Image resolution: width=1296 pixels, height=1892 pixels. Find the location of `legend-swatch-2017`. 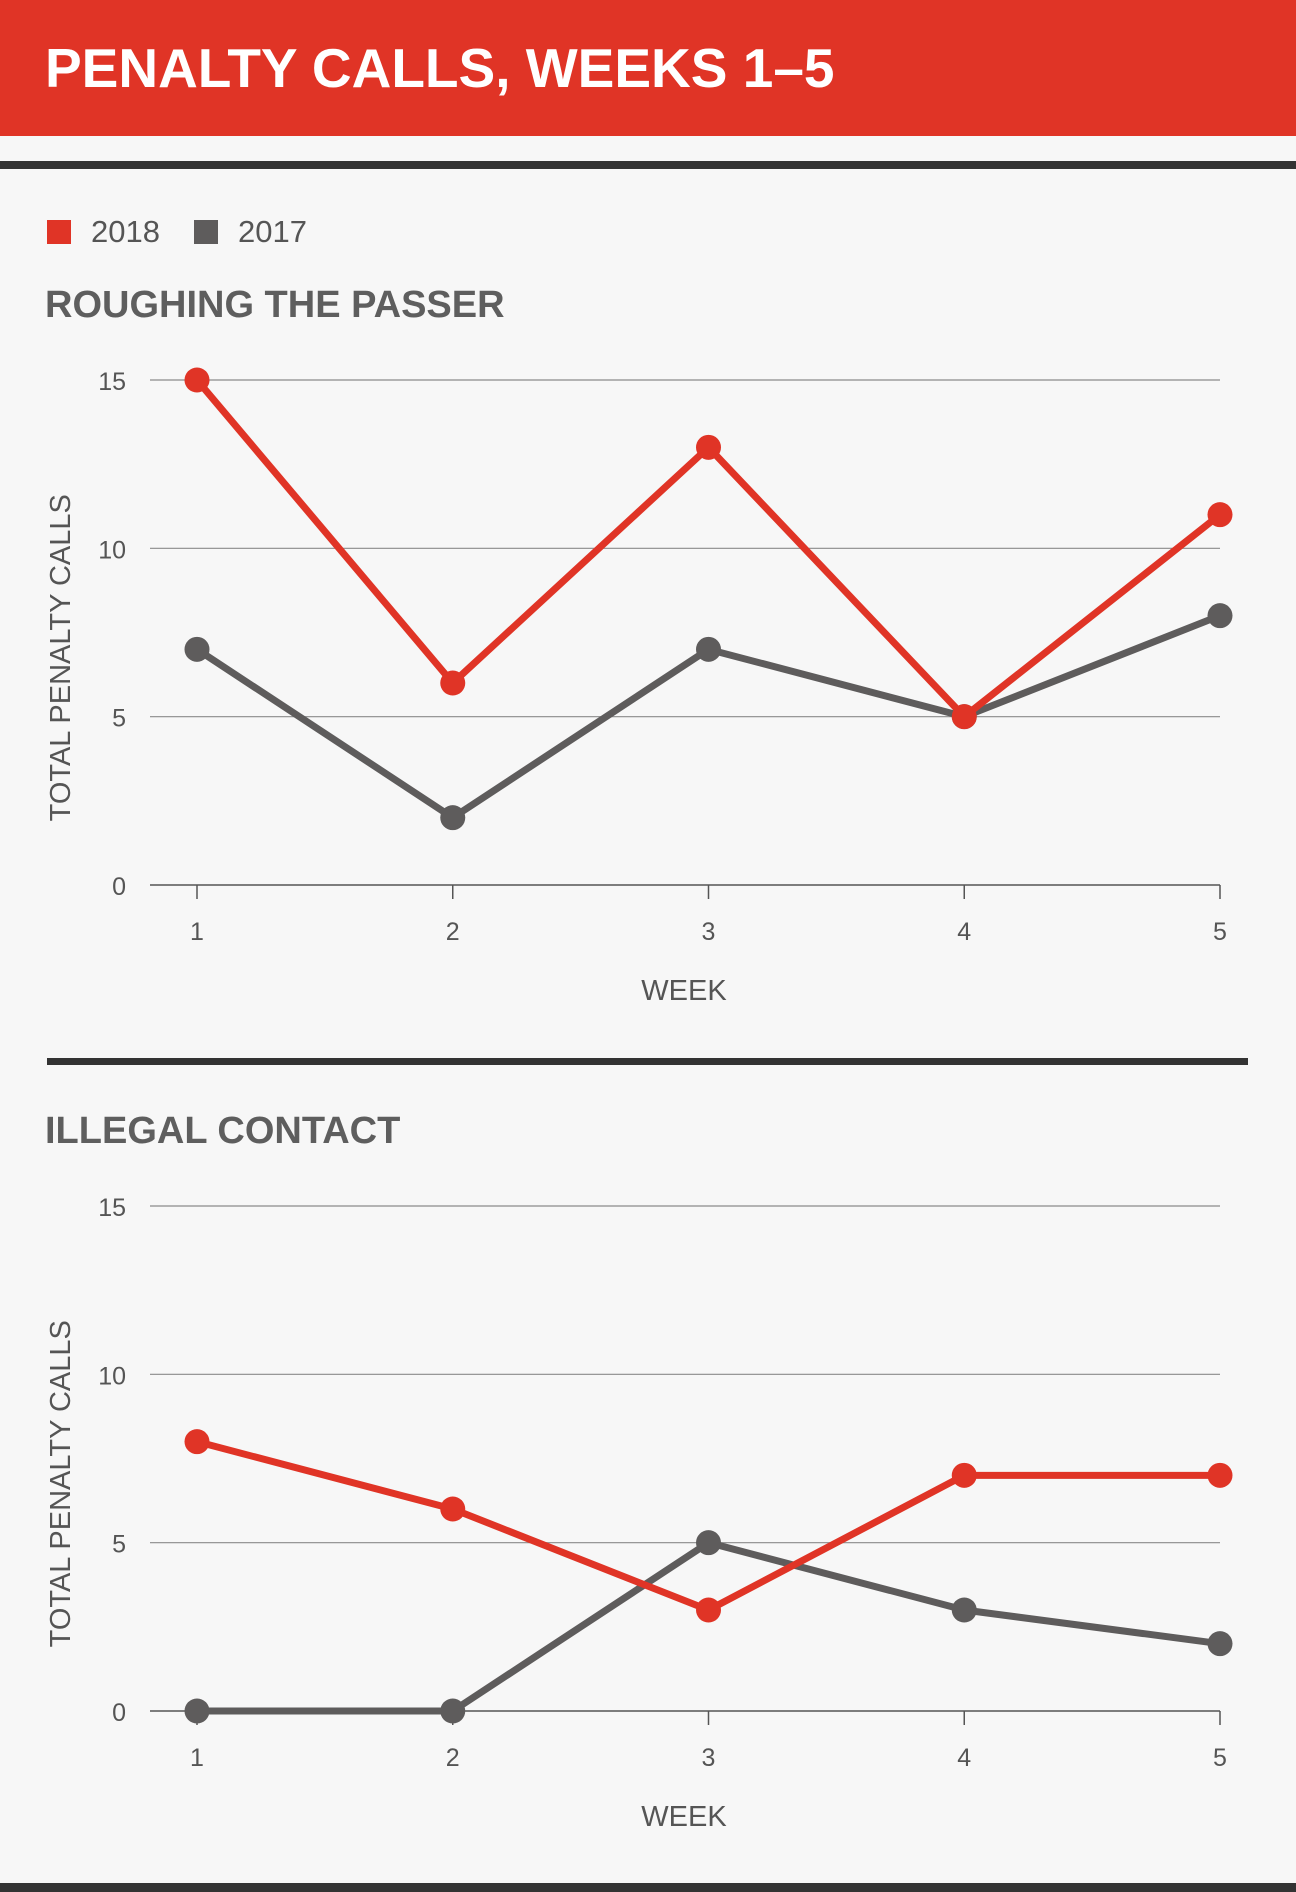

legend-swatch-2017 is located at coordinates (205, 232).